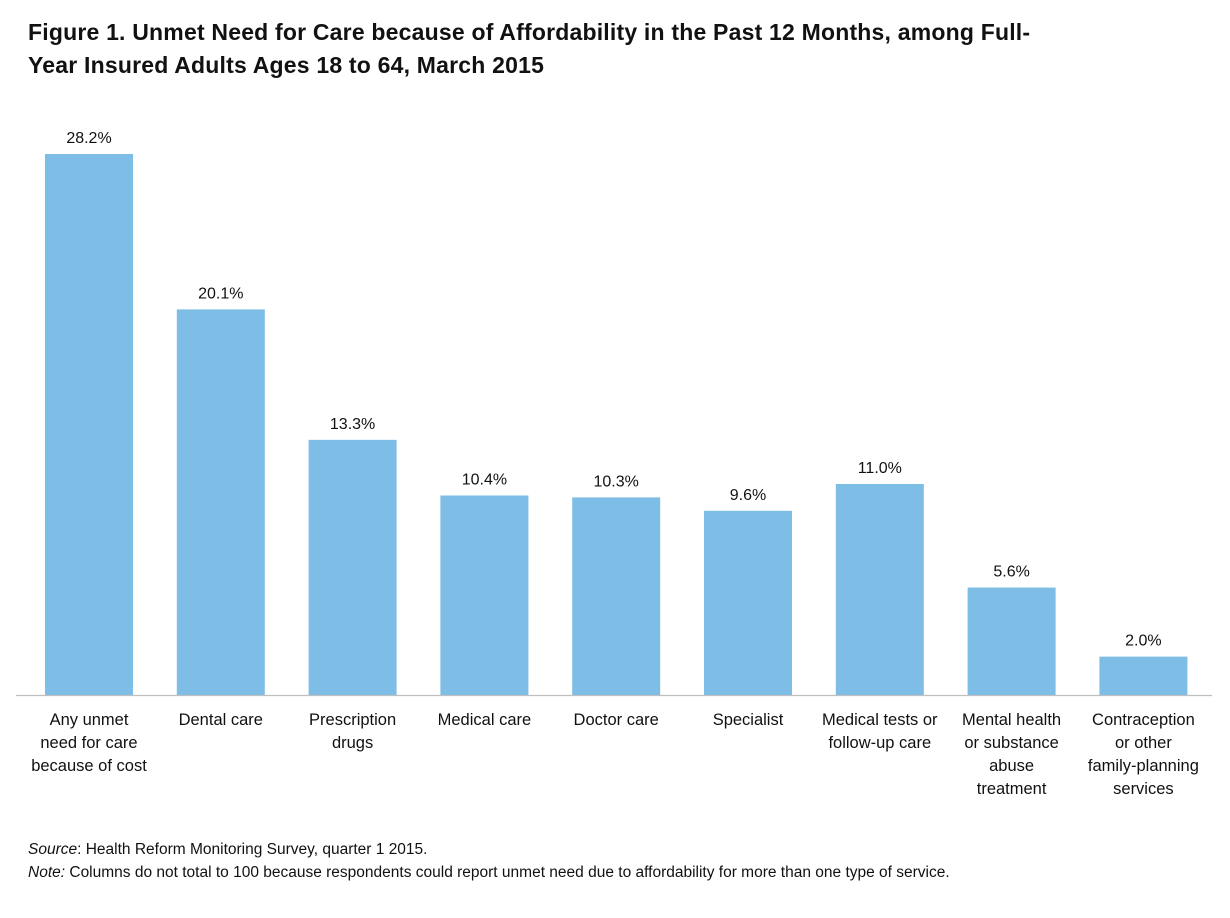 The width and height of the screenshot is (1230, 918). What do you see at coordinates (1143, 766) in the screenshot?
I see `category-label-line: family-planning` at bounding box center [1143, 766].